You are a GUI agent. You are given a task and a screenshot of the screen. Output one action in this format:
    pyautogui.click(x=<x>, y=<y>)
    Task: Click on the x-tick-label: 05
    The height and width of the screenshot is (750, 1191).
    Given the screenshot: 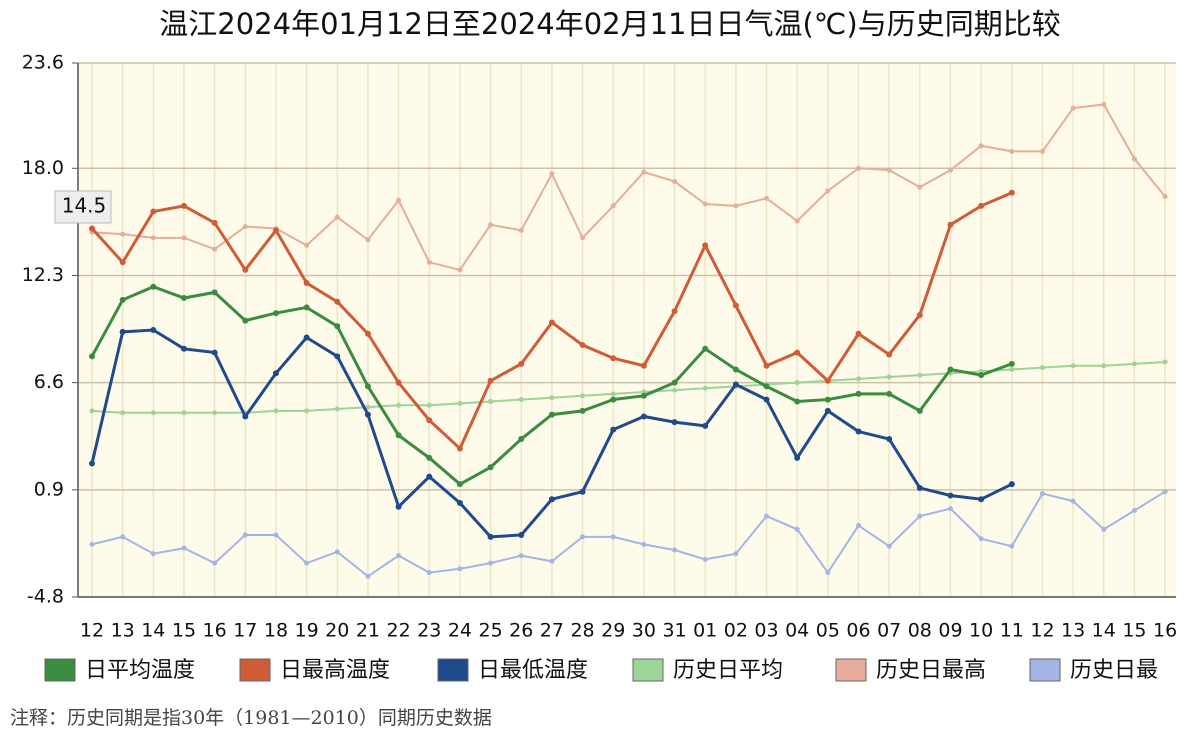 What is the action you would take?
    pyautogui.click(x=828, y=631)
    